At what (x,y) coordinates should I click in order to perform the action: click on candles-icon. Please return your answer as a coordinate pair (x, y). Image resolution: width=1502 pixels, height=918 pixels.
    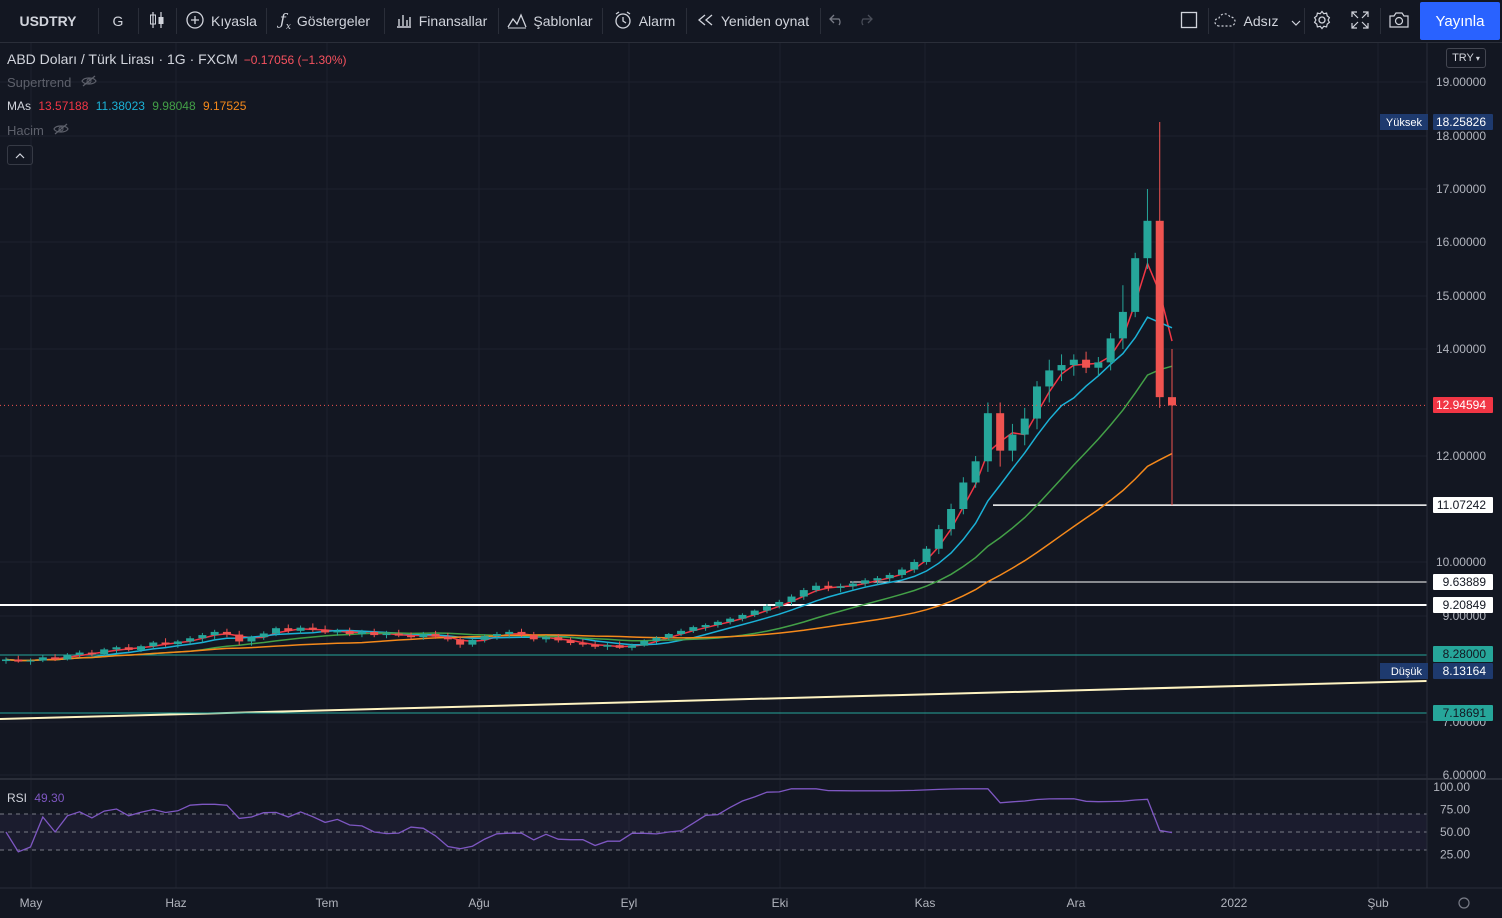
    Looking at the image, I should click on (157, 21).